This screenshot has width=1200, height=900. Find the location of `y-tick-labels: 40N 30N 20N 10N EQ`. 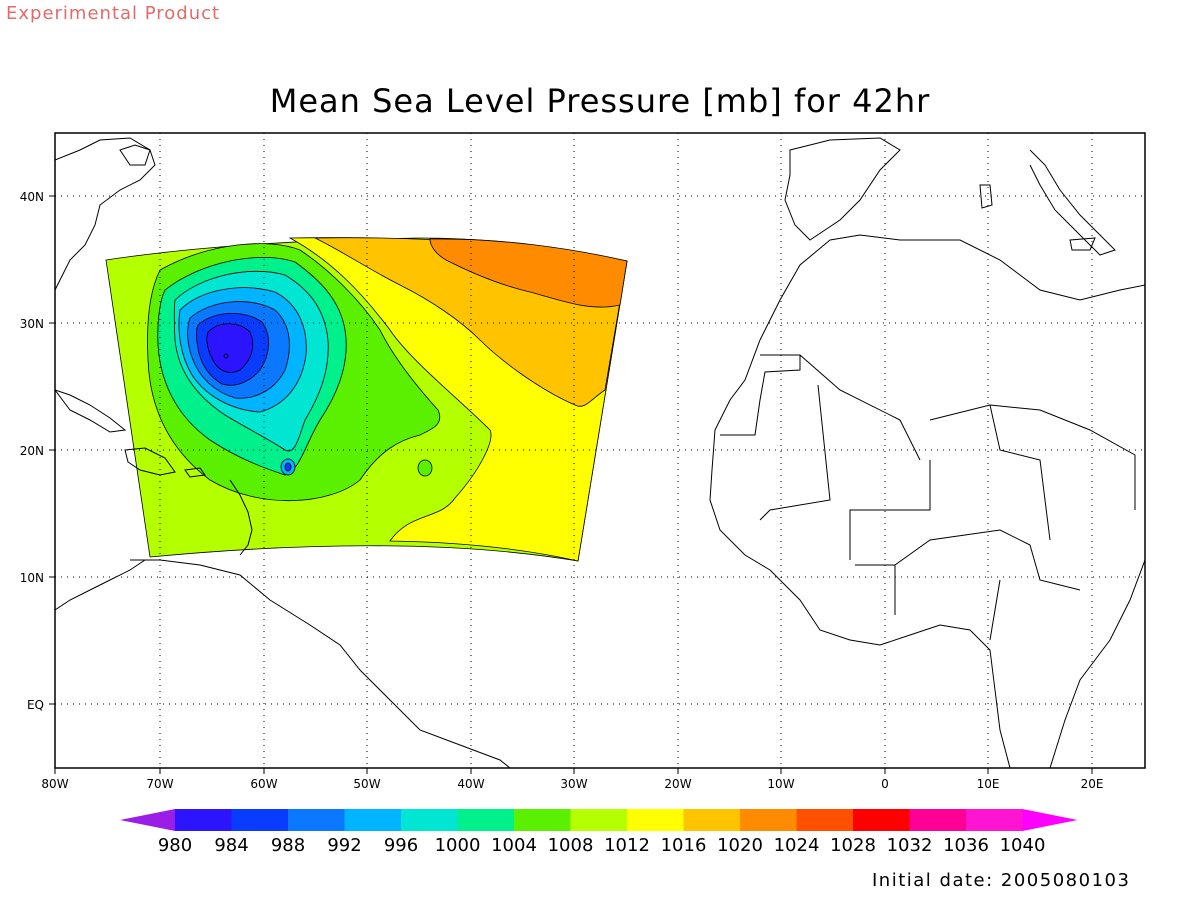

y-tick-labels: 40N 30N 20N 10N EQ is located at coordinates (32, 451).